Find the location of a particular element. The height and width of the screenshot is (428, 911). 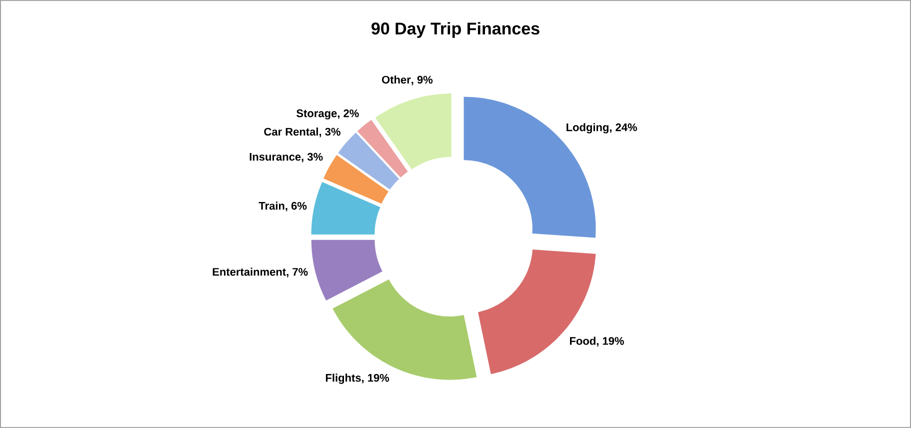

slice-label: Car Rental is located at coordinates (291, 132).